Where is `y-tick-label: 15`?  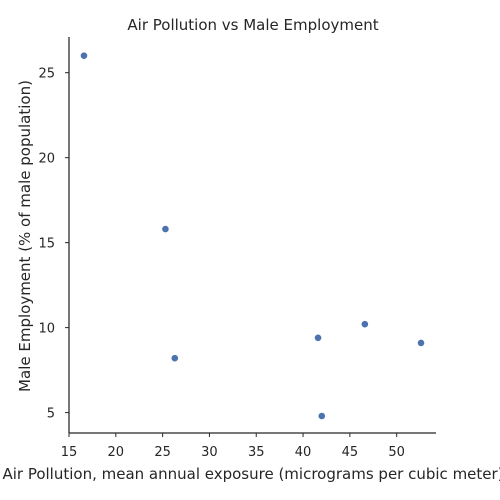
y-tick-label: 15 is located at coordinates (46, 244).